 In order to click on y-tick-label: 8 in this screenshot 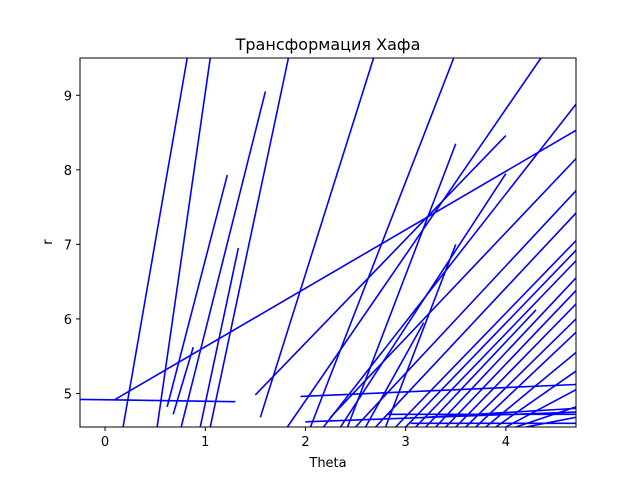, I will do `click(68, 171)`.